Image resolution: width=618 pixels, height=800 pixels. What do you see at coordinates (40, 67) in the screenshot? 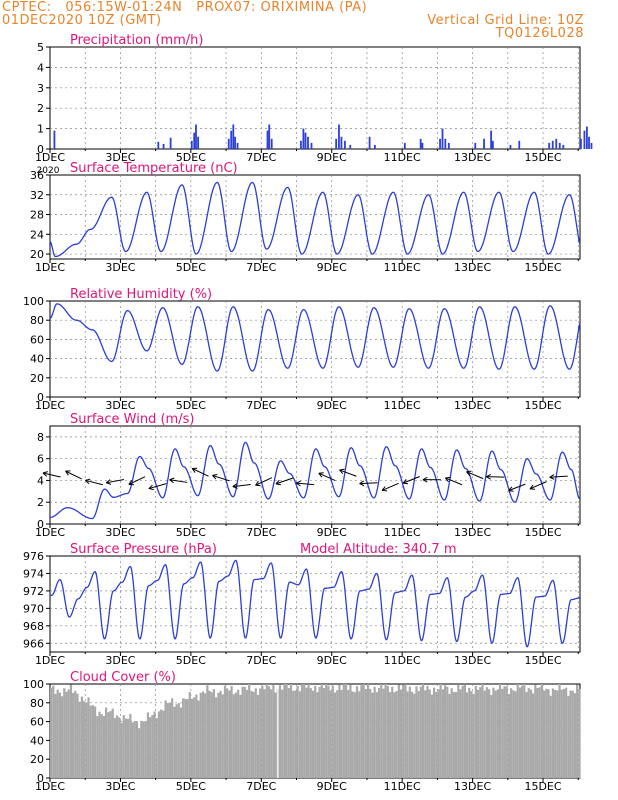
I see `y-tick-label: 4` at bounding box center [40, 67].